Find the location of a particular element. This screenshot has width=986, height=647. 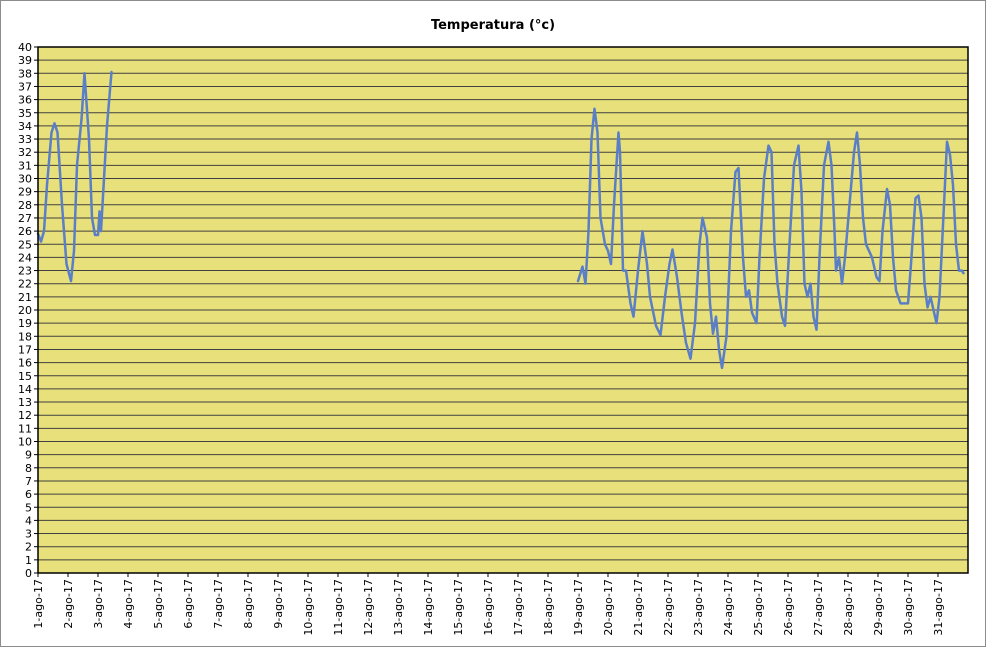

y-tick-label: 17 is located at coordinates (25, 349).